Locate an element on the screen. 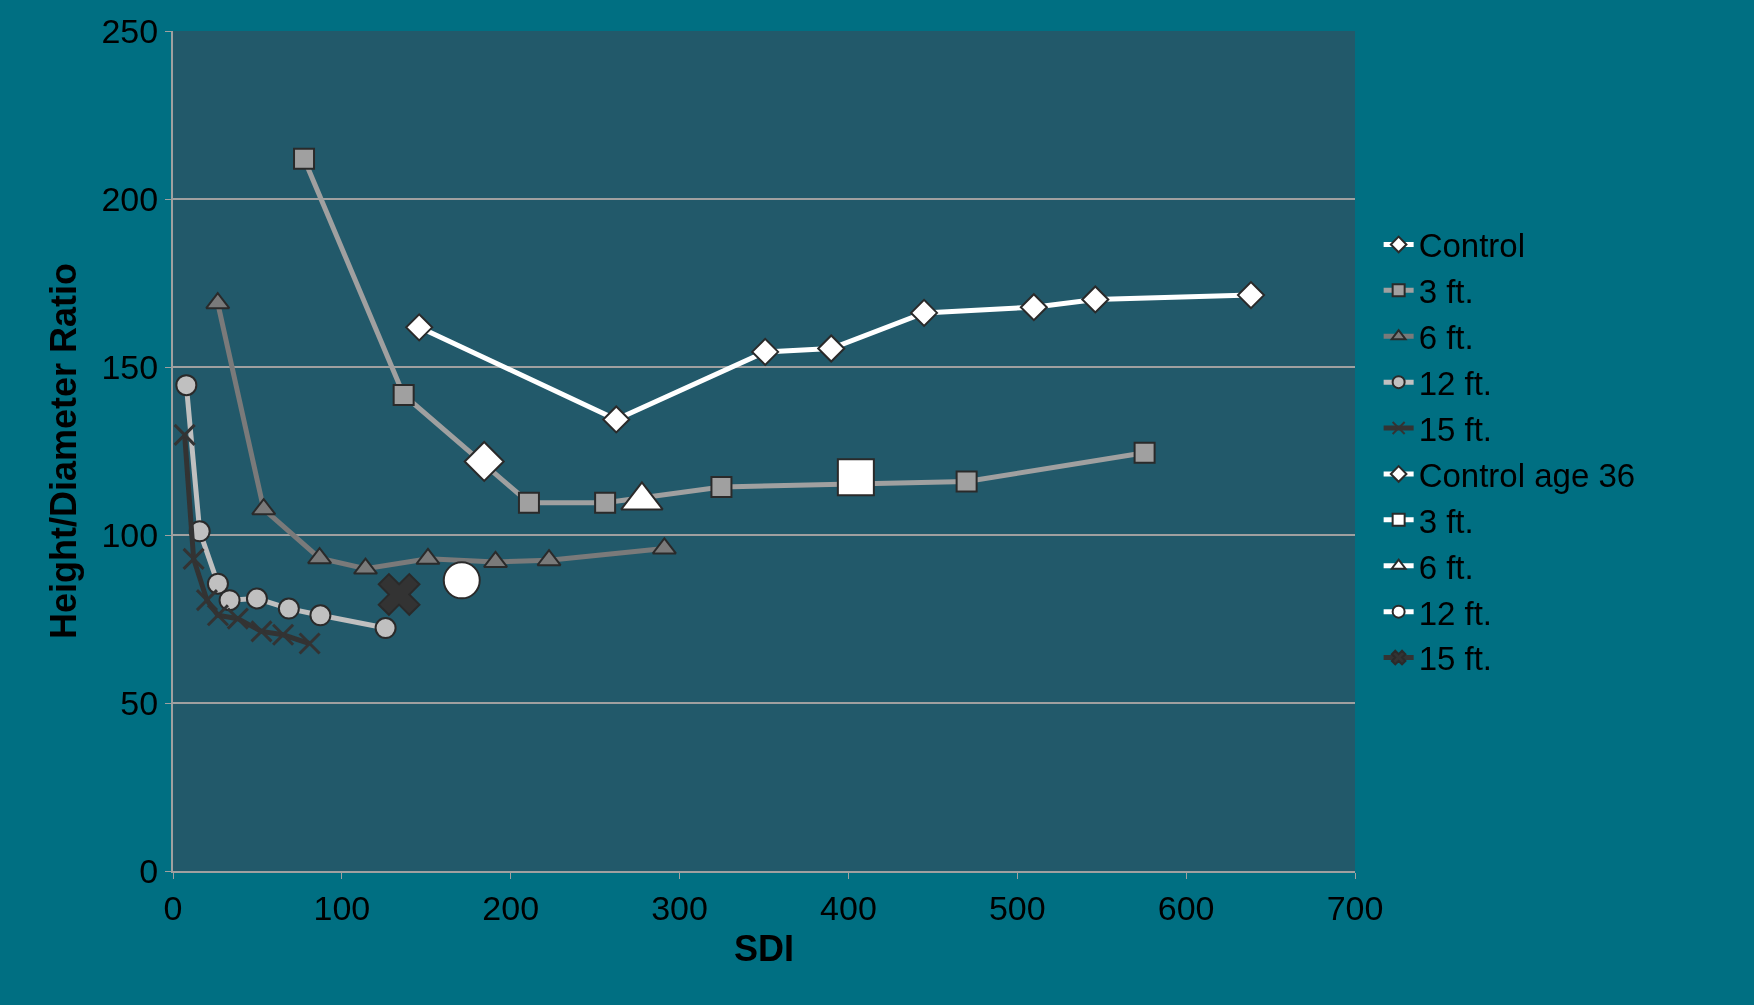 The image size is (1754, 1005). x-axis-title: SDI is located at coordinates (764, 948).